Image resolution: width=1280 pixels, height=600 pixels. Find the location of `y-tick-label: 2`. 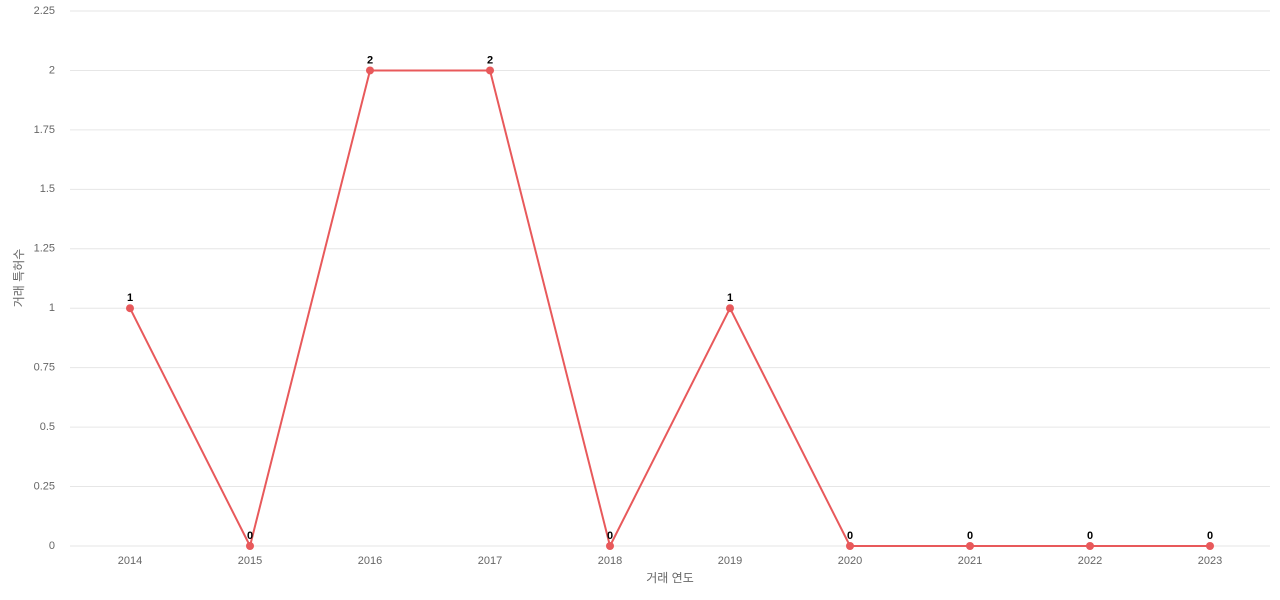

y-tick-label: 2 is located at coordinates (52, 70).